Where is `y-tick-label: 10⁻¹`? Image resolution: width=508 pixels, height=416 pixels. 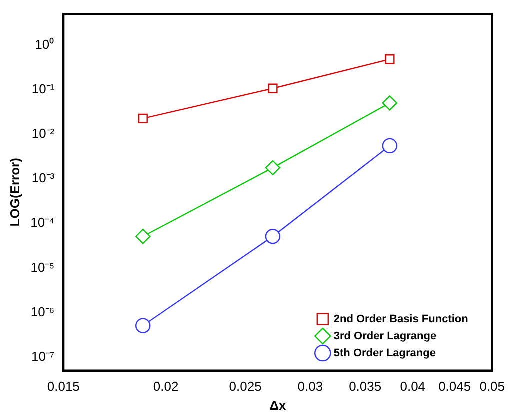
y-tick-label: 10⁻¹ is located at coordinates (44, 88).